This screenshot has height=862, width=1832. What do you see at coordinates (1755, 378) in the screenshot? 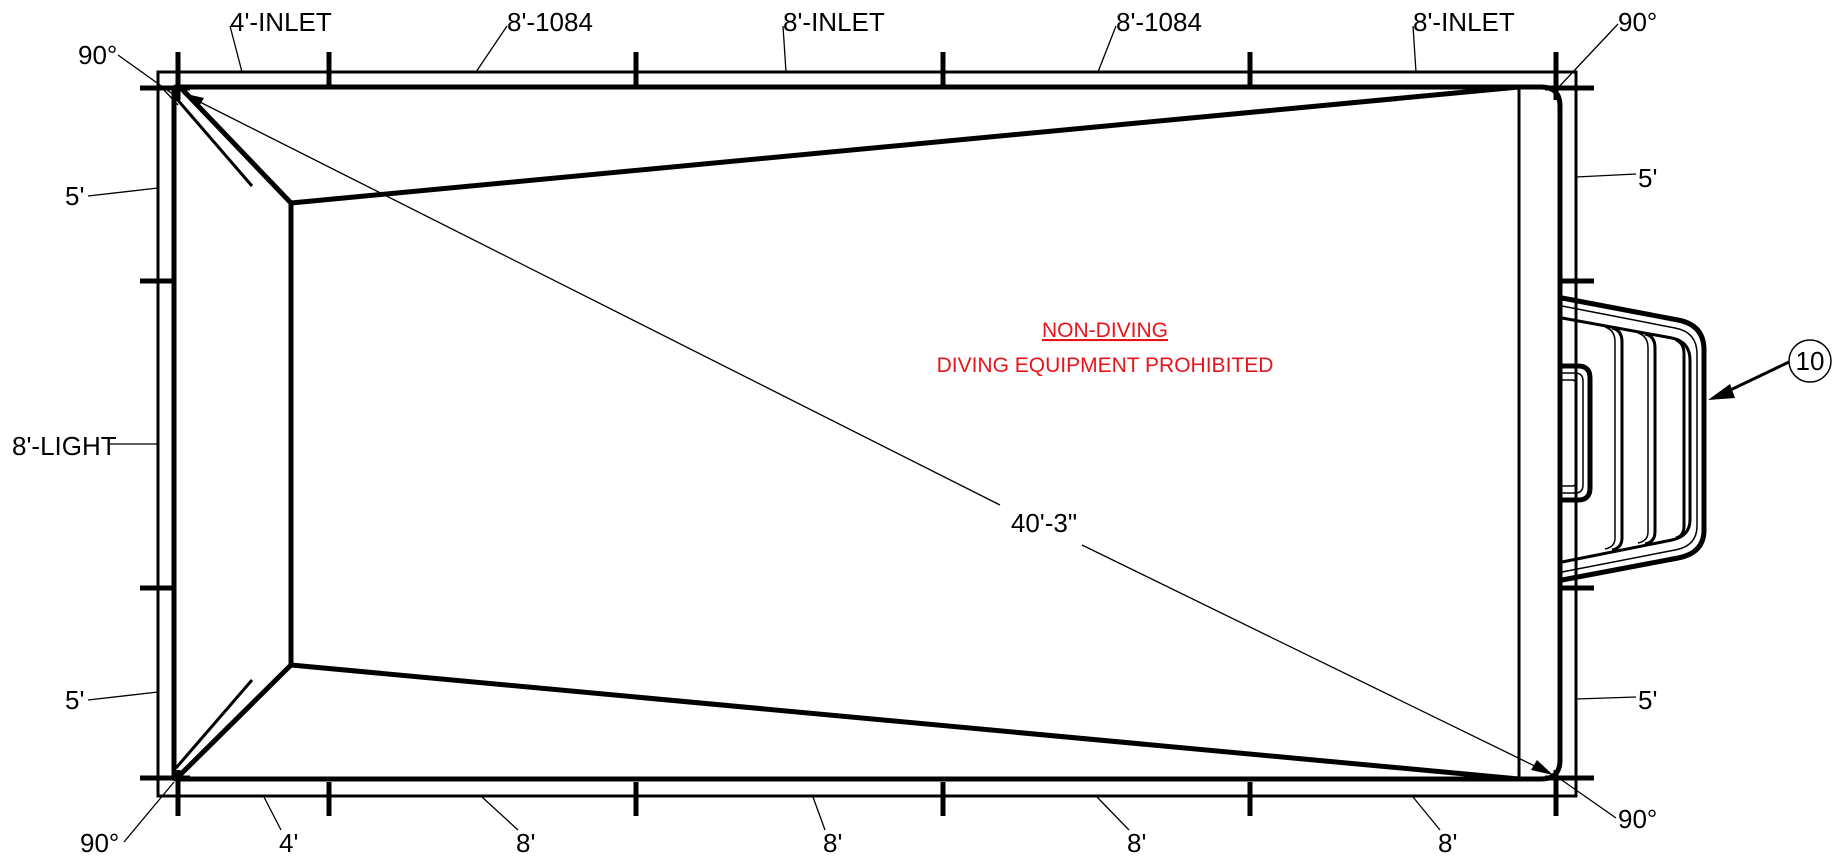
I see `callout-leader` at bounding box center [1755, 378].